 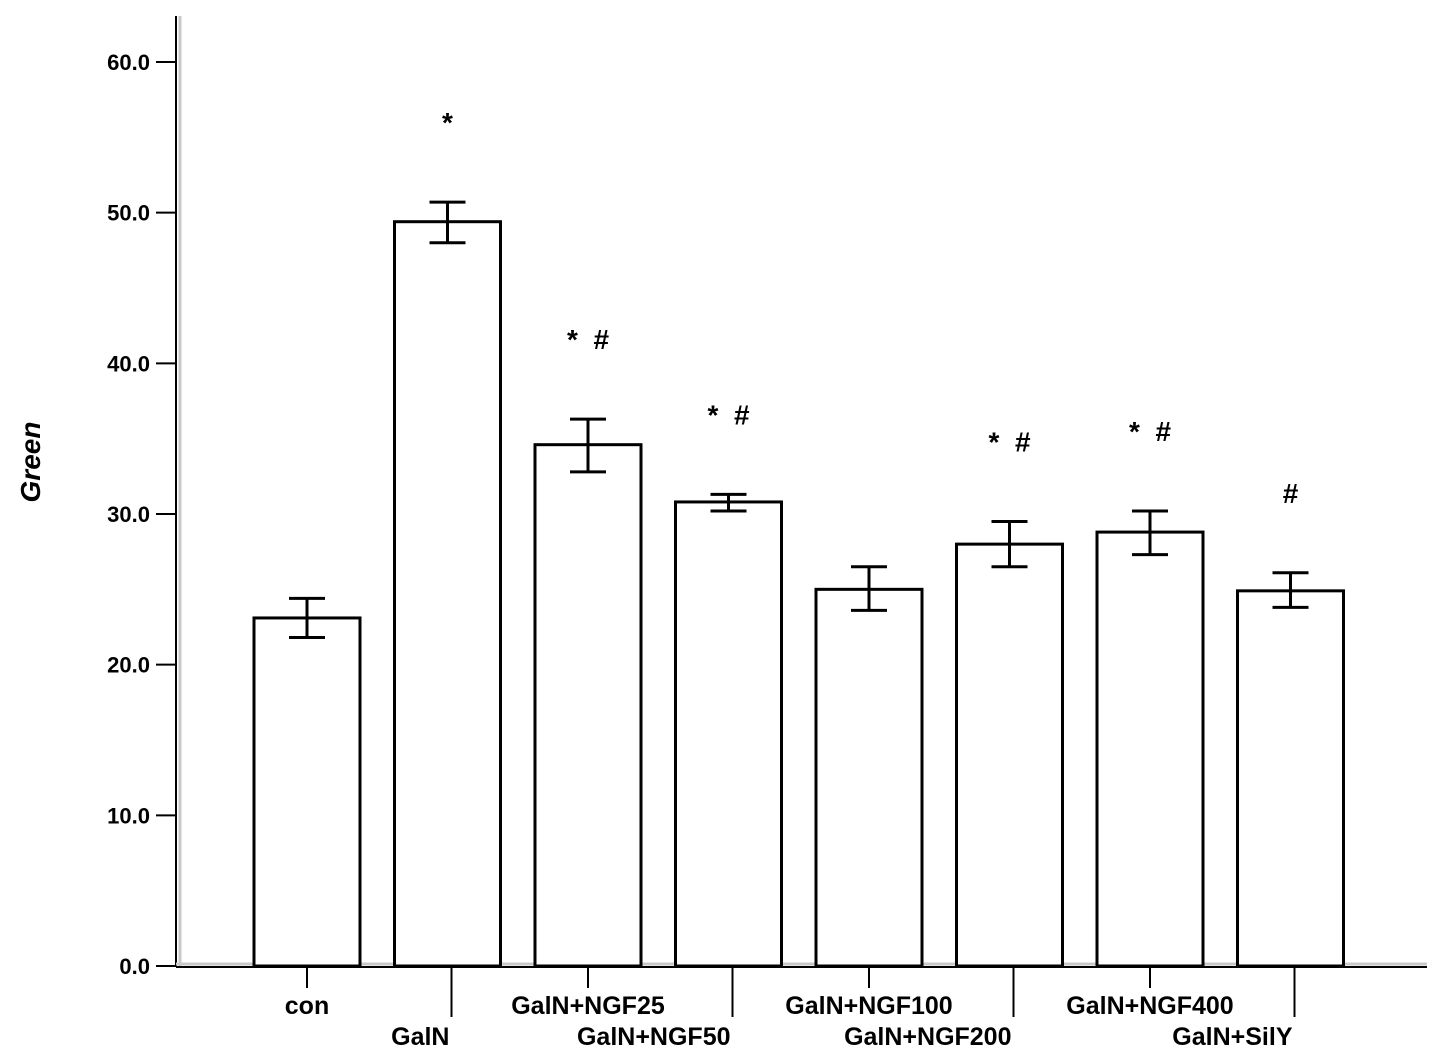 I want to click on y-ticks: 0.0 10.0 20.0 30.0 40.0 50.0 60.0, so click(x=141, y=514).